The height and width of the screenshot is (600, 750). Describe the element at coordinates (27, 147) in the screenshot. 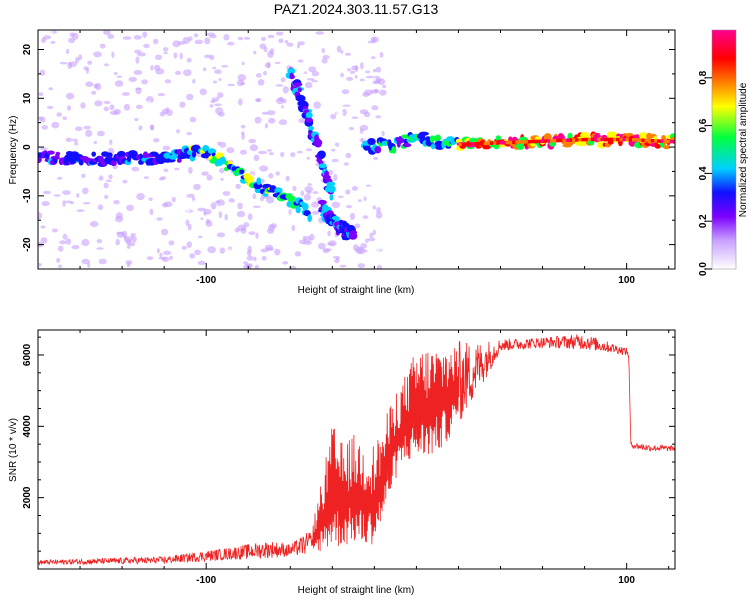

I see `y-tick-label: 0` at that location.